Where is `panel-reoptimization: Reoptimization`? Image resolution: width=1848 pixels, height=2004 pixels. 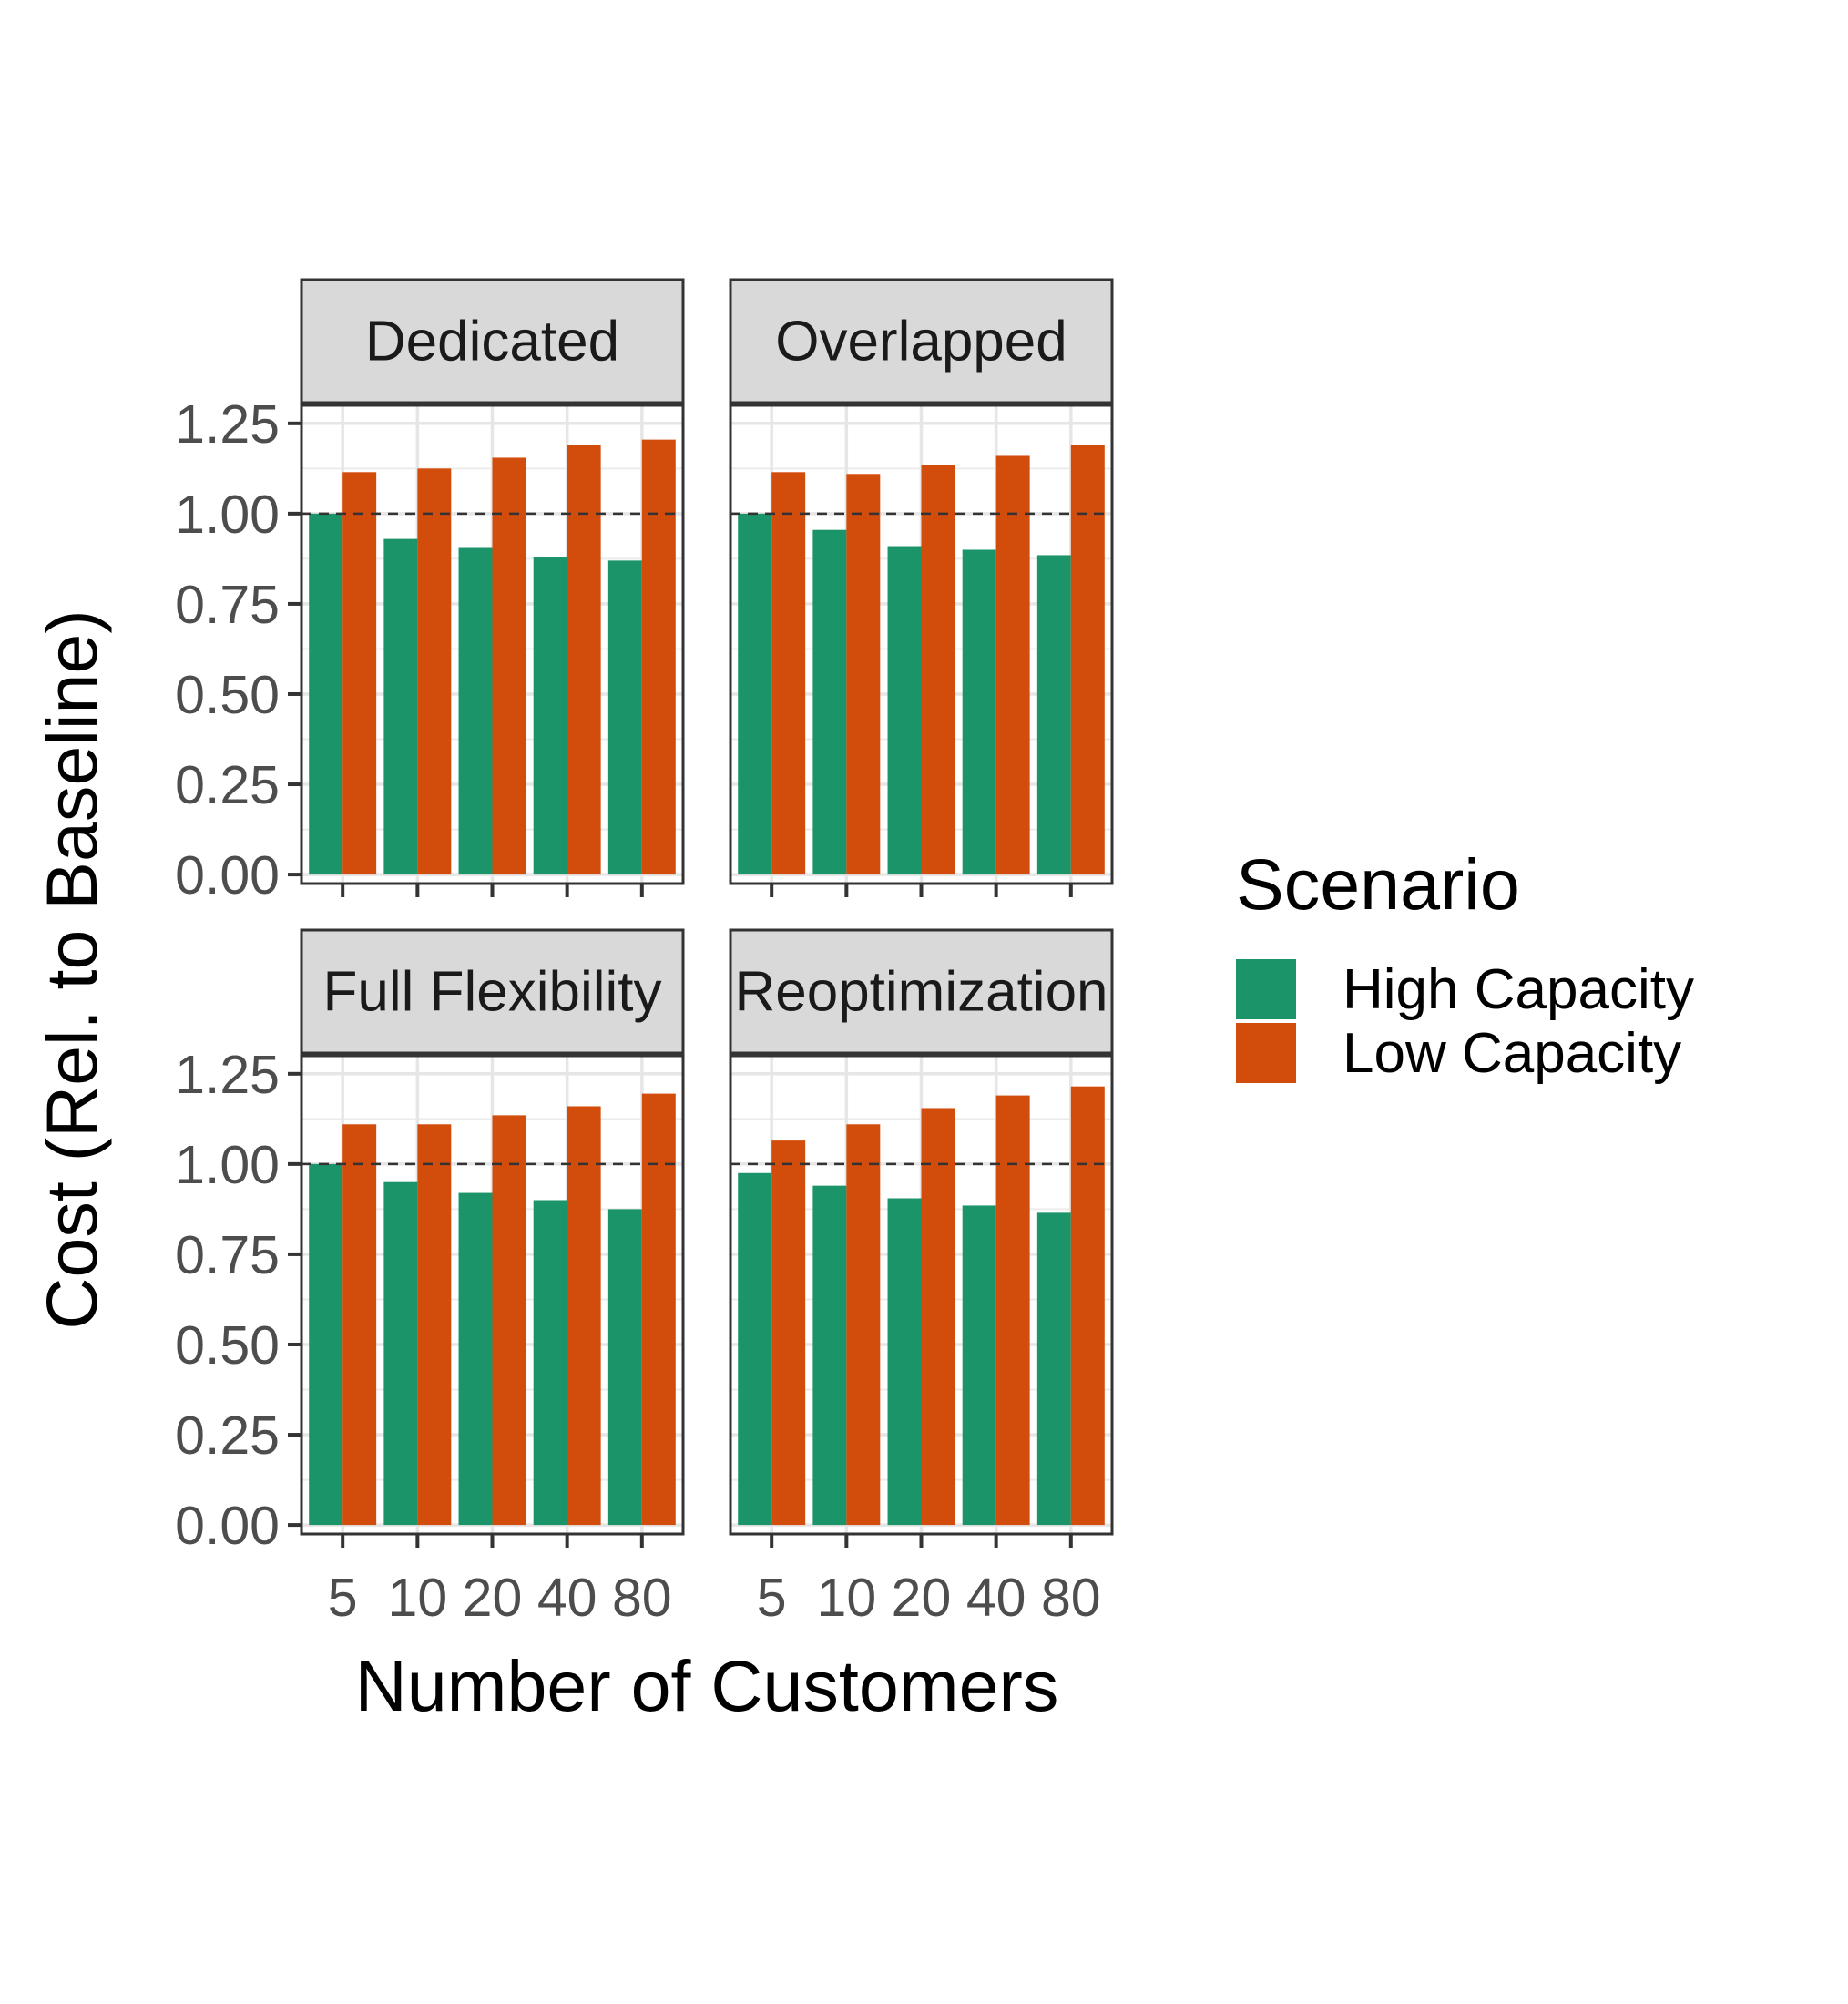 panel-reoptimization: Reoptimization is located at coordinates (922, 1238).